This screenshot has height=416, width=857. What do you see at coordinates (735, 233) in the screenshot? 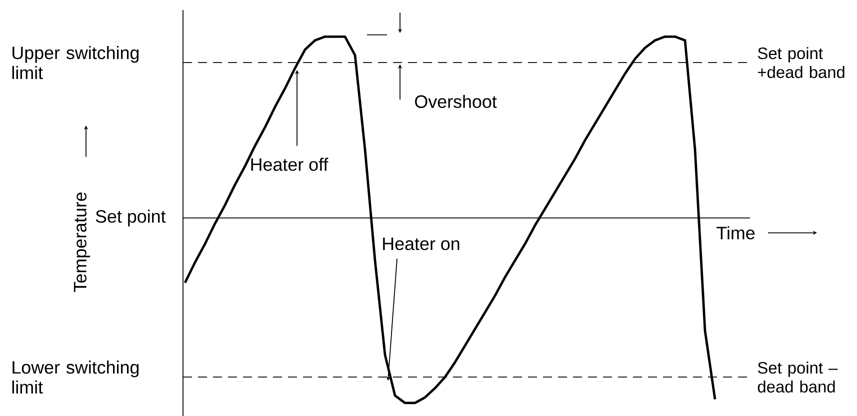
I see `x-axis-title: Time` at bounding box center [735, 233].